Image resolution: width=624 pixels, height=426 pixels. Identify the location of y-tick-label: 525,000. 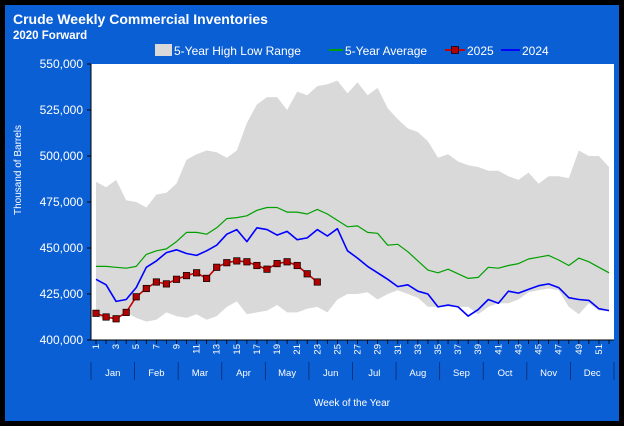
(62, 110).